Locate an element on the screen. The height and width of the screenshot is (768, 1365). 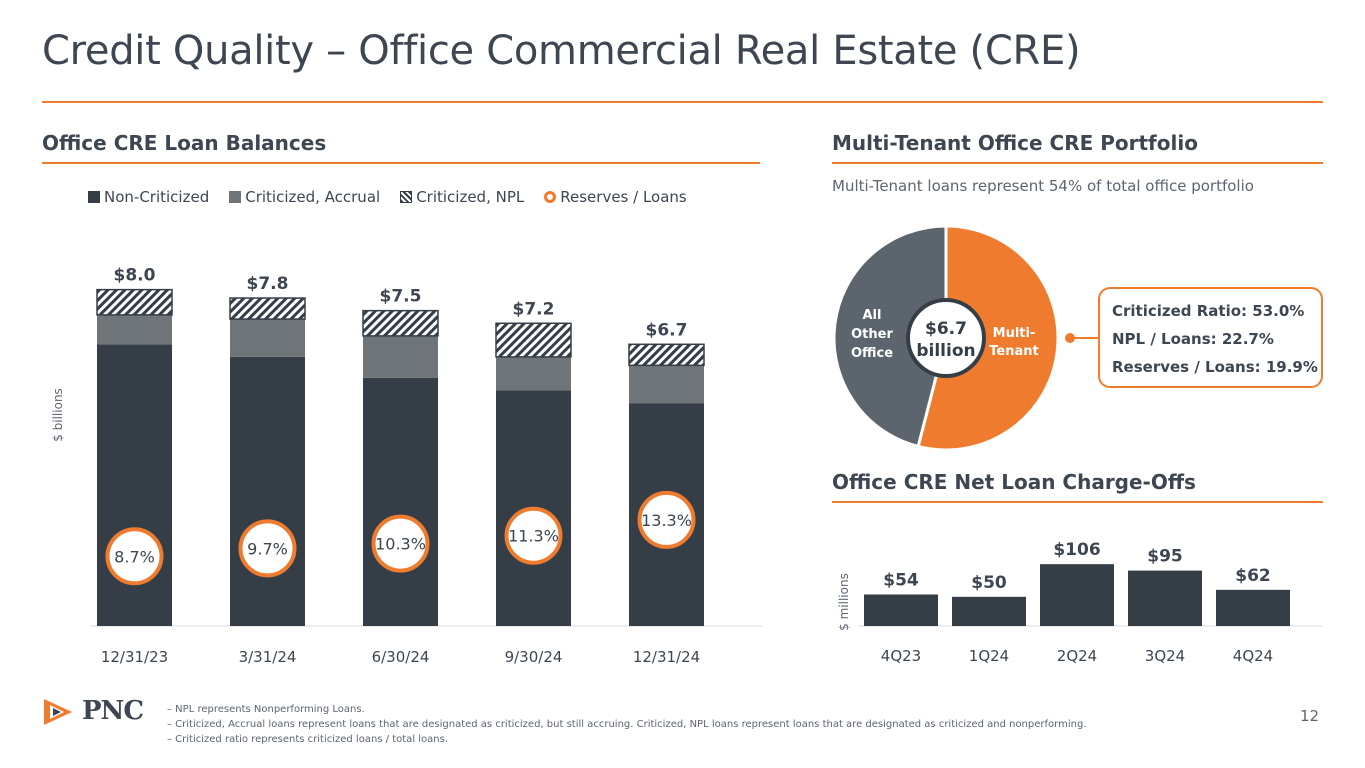
nco-value-label: $106 is located at coordinates (1076, 550).